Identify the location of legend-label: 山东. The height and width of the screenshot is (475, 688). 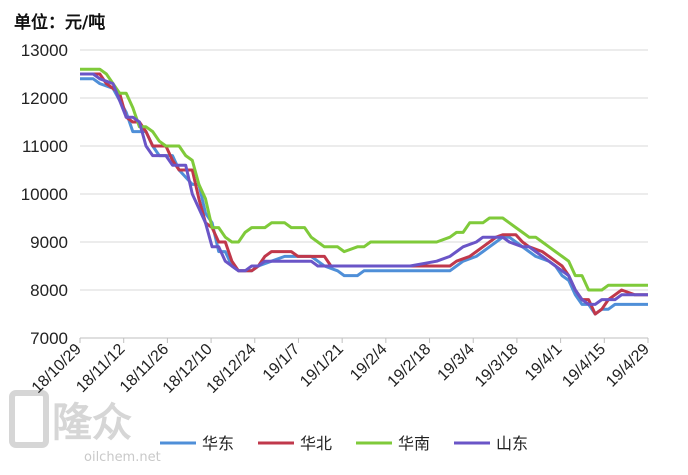
(512, 443).